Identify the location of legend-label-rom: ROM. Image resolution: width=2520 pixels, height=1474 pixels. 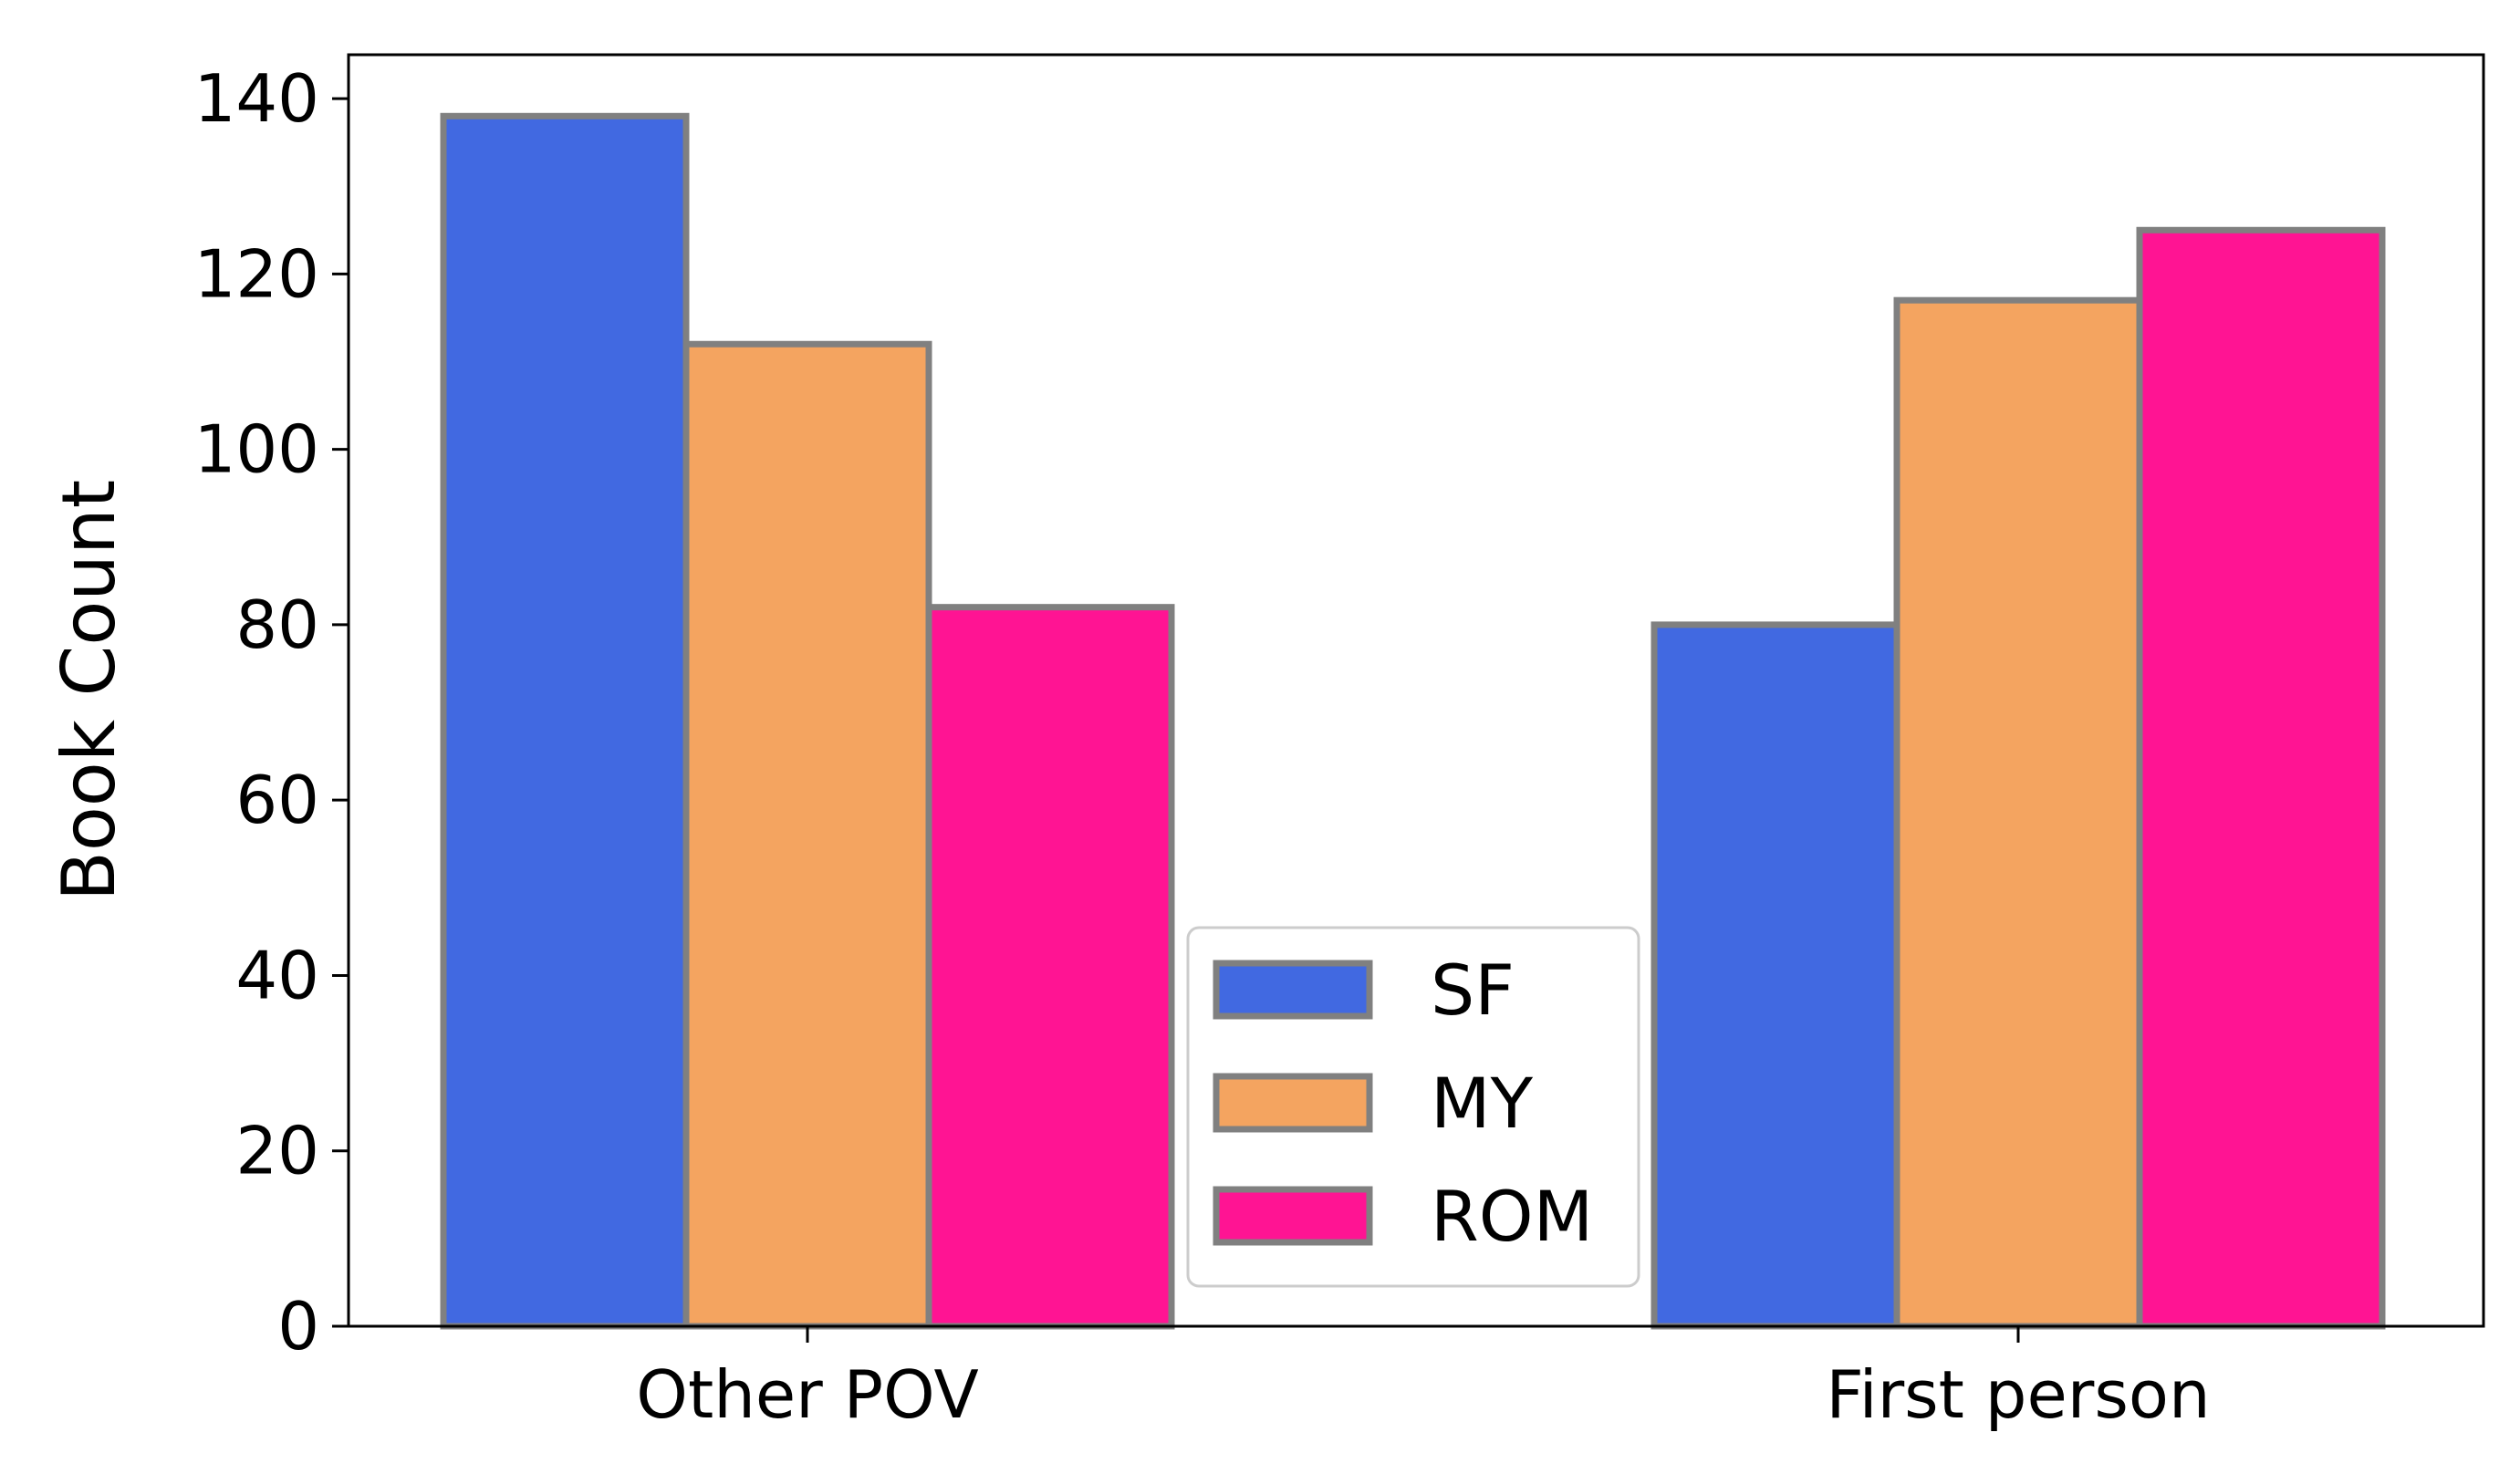
(1512, 1216).